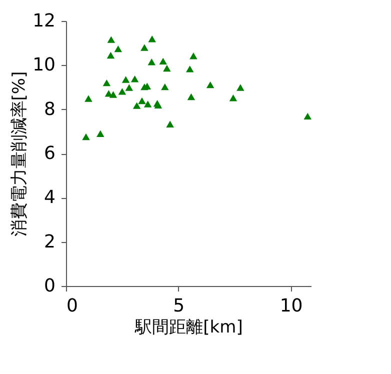  I want to click on y-tick-label: 10, so click(44, 65).